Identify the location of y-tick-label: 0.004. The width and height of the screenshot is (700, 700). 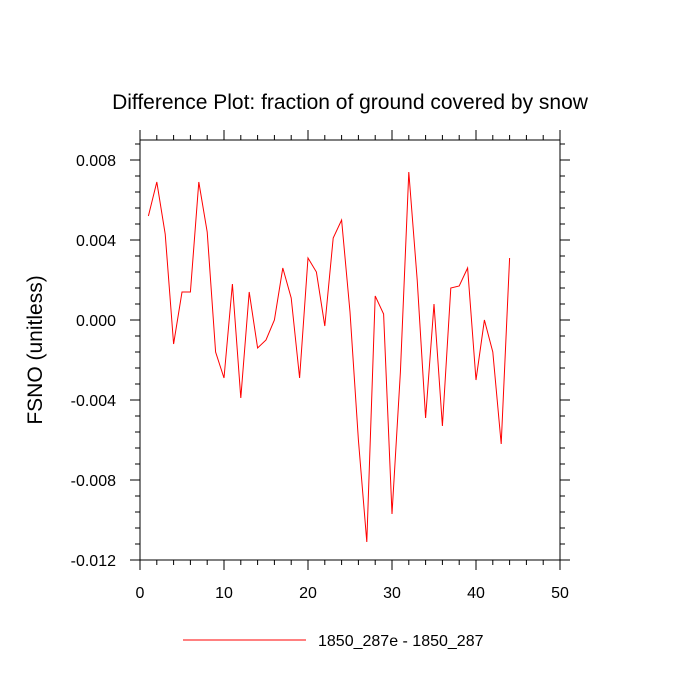
(96, 241).